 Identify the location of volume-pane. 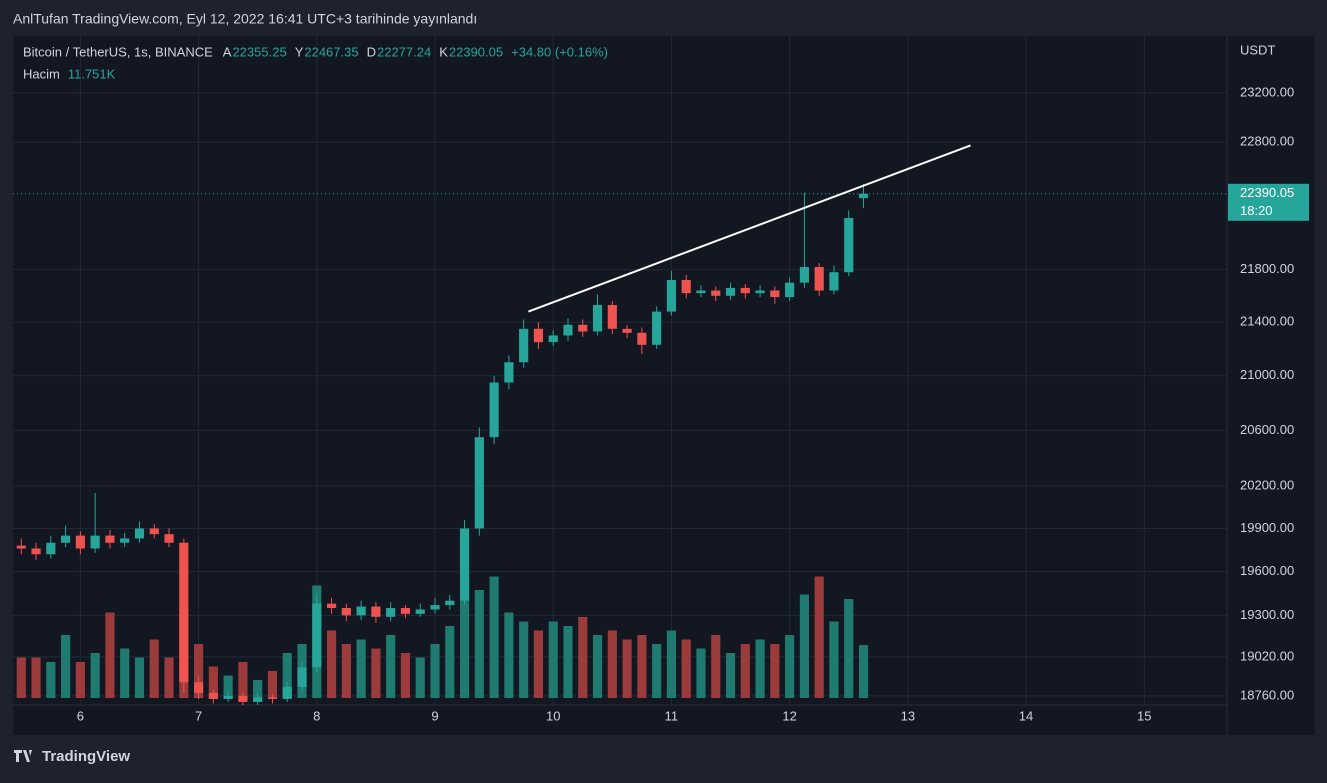
(442, 635).